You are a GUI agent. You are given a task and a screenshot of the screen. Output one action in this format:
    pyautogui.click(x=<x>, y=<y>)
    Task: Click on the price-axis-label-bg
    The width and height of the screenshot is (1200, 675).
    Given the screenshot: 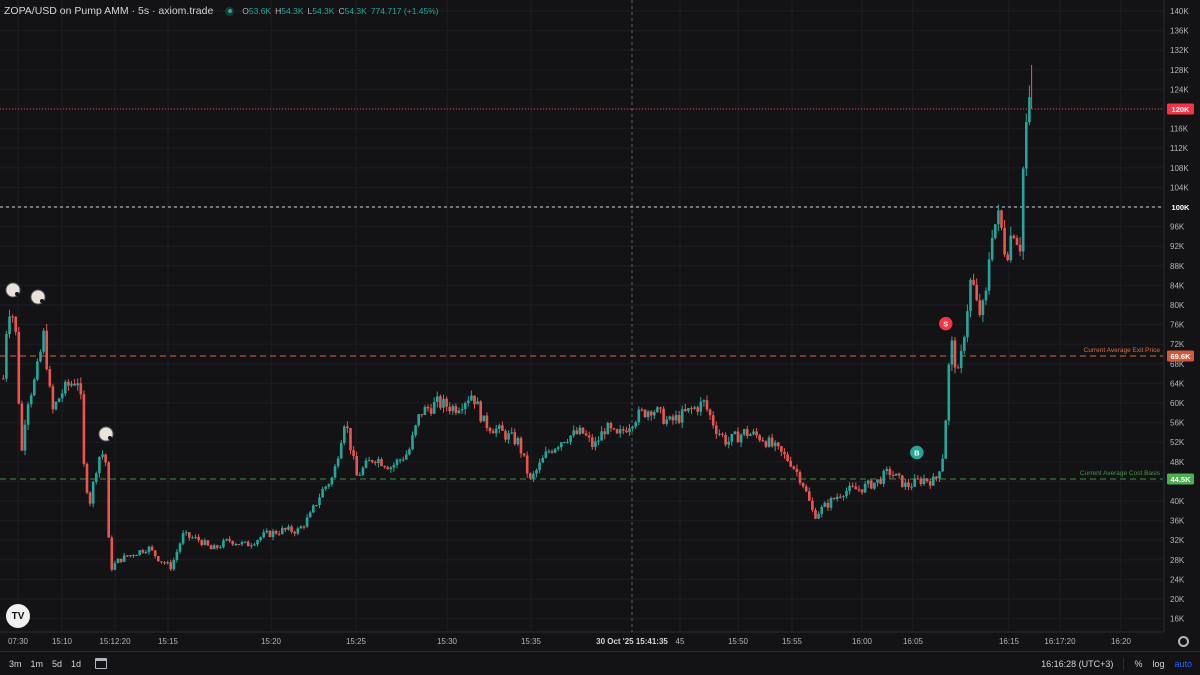 What is the action you would take?
    pyautogui.click(x=1180, y=207)
    